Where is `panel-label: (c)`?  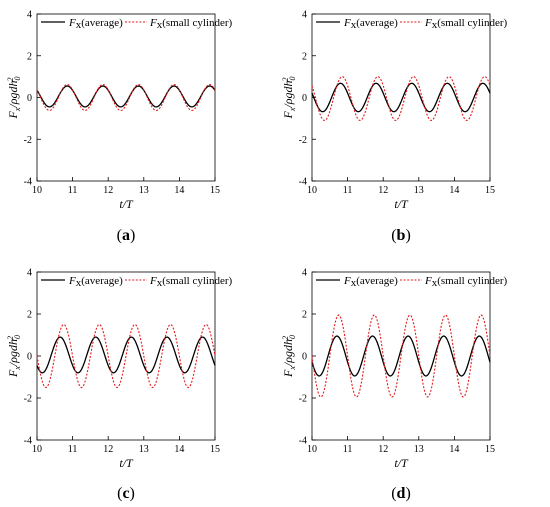 panel-label: (c) is located at coordinates (126, 493).